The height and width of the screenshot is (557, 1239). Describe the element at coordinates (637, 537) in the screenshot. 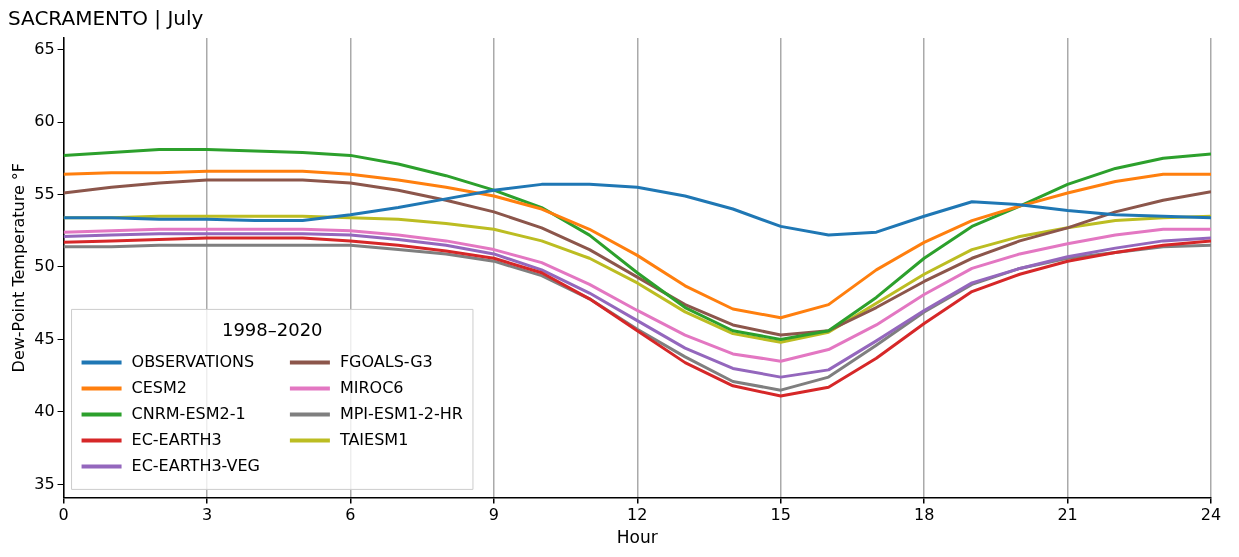

I see `x-axis-title: Hour` at that location.